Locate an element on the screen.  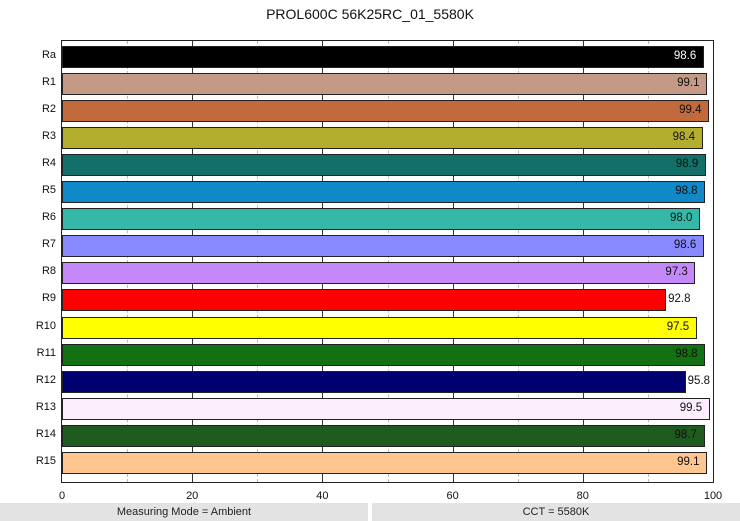
bar-value-label: 92.8 is located at coordinates (679, 299).